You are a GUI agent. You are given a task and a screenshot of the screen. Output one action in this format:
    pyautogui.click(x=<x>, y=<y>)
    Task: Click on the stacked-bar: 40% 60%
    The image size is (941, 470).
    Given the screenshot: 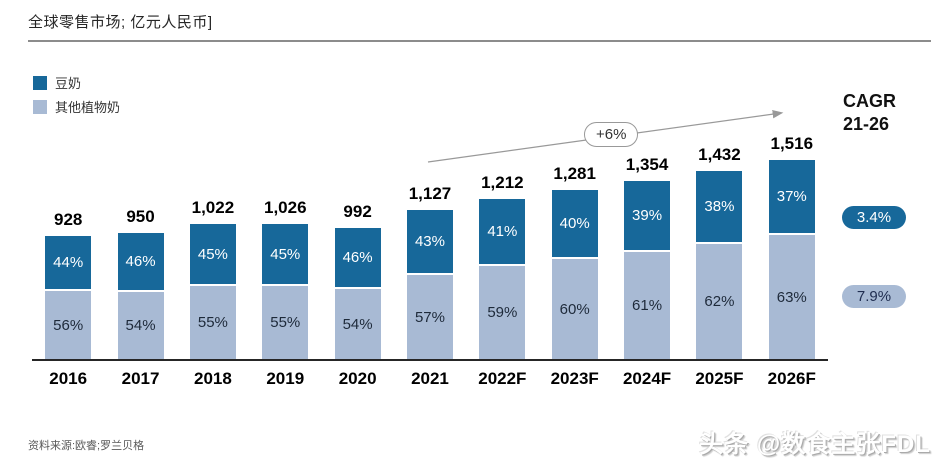 What is the action you would take?
    pyautogui.click(x=574, y=274)
    